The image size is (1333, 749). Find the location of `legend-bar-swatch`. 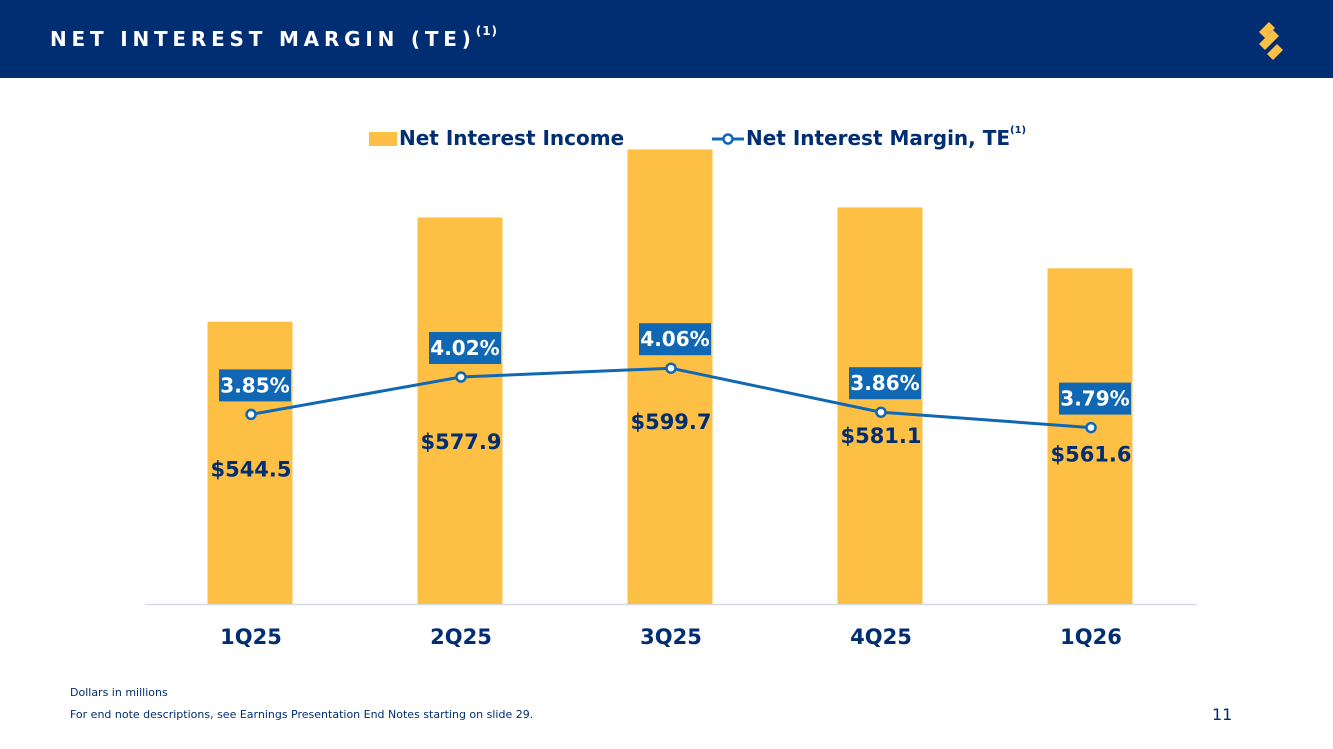

legend-bar-swatch is located at coordinates (383, 139).